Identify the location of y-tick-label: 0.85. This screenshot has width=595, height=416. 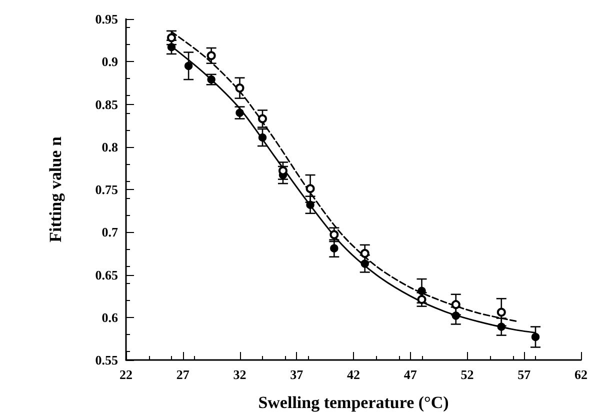
(106, 104).